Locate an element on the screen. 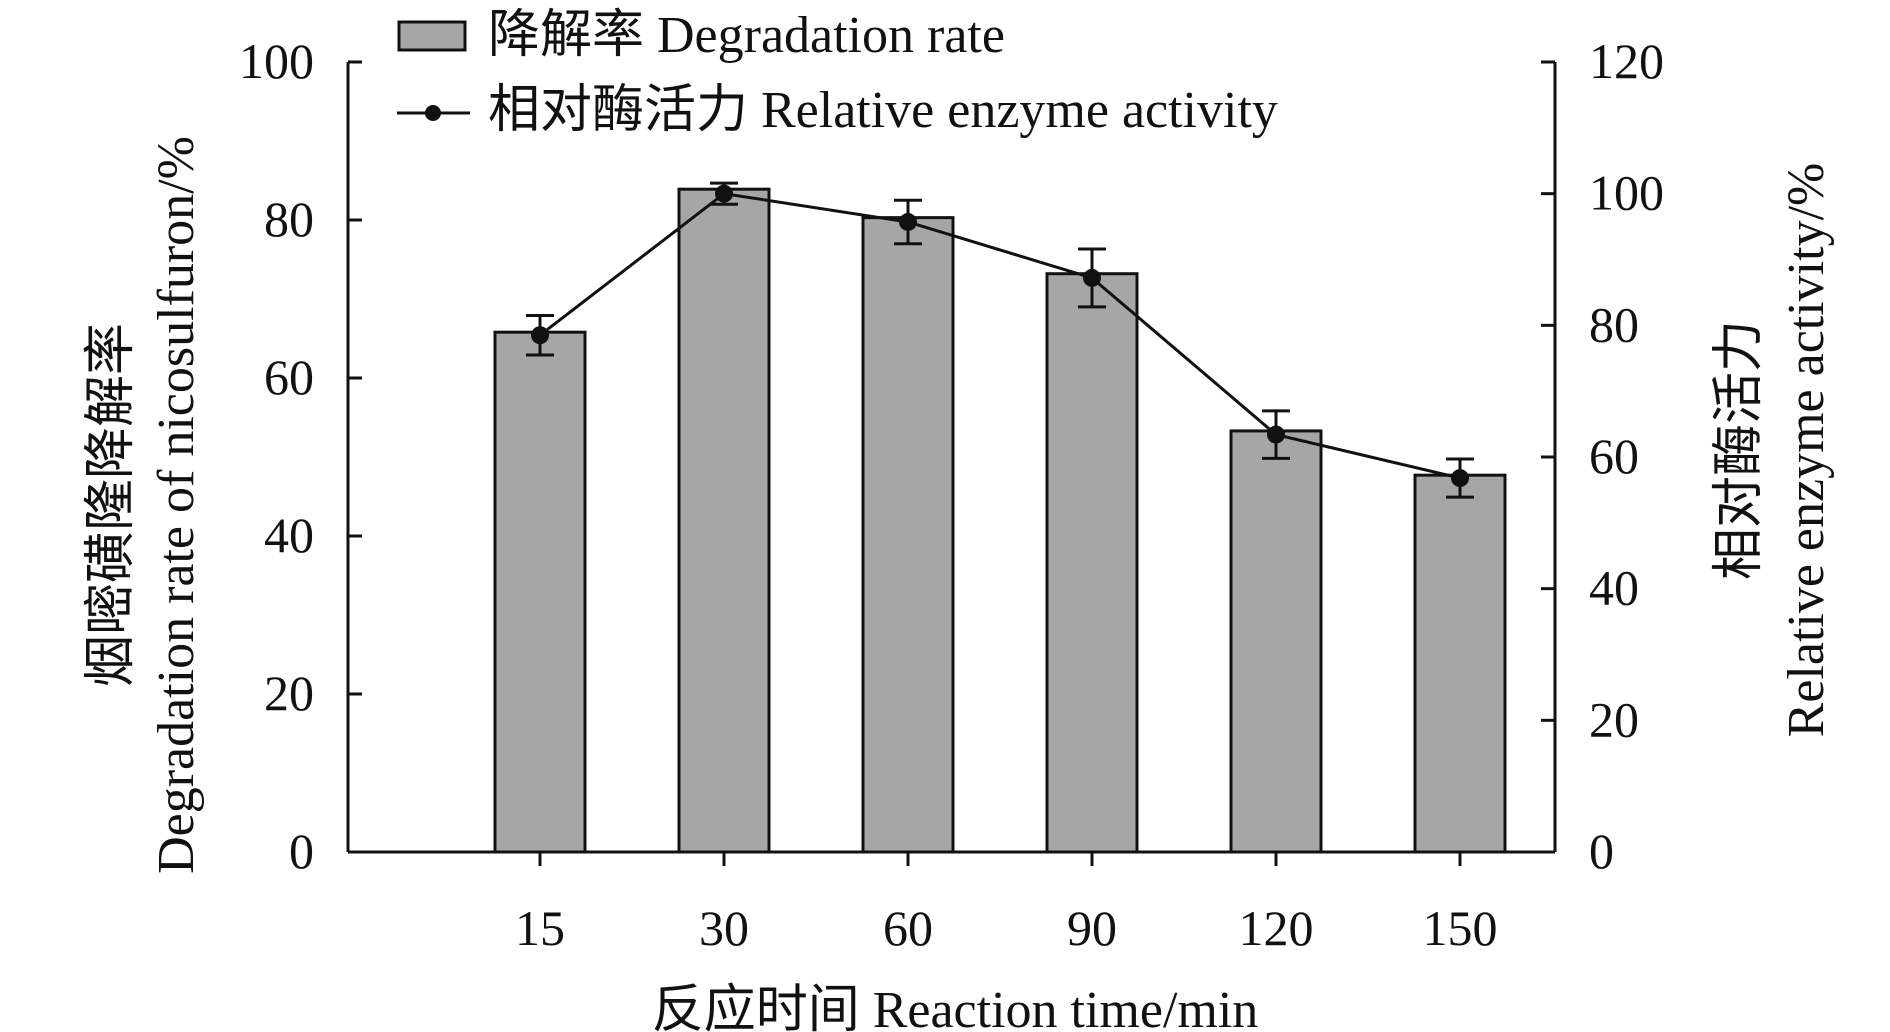 The width and height of the screenshot is (1890, 1032). y-right-axis-title-cn: 相对酶活力 is located at coordinates (1739, 450).